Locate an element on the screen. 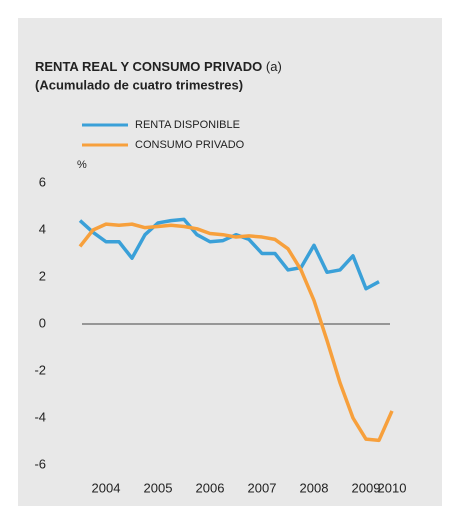 This screenshot has width=467, height=522. y-tick-label: -2 is located at coordinates (40, 369).